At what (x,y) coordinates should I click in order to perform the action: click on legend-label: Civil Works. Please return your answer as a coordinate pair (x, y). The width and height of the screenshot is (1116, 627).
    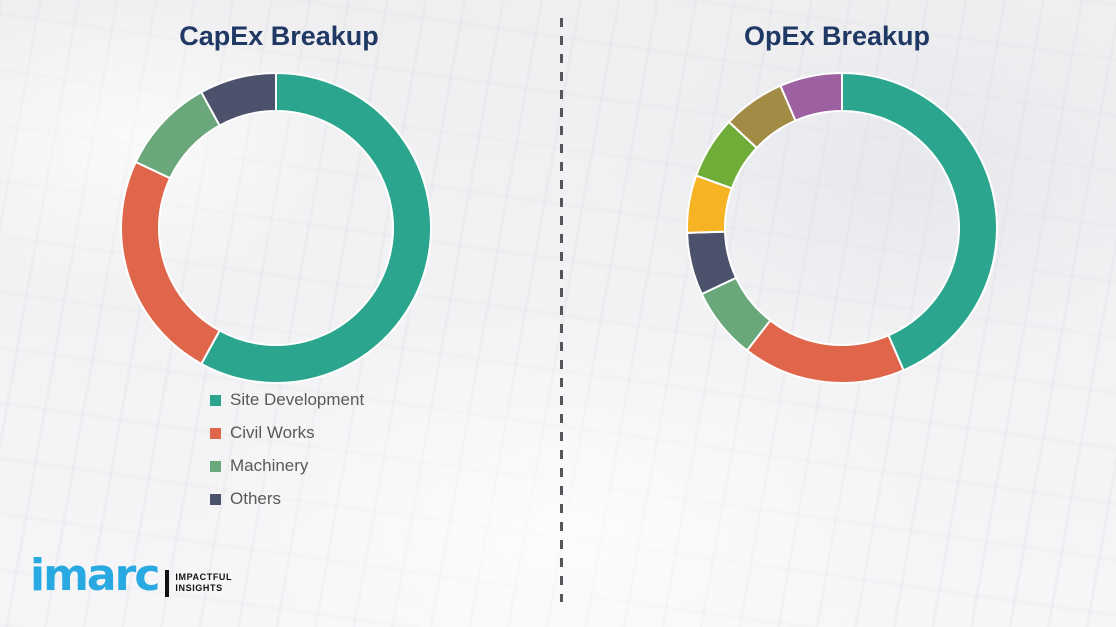
    Looking at the image, I should click on (272, 432).